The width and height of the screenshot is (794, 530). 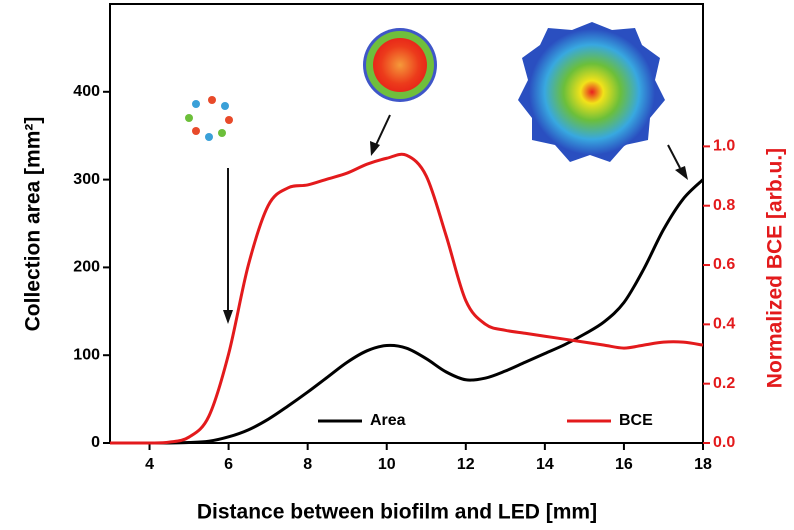 I want to click on x-tick-label: 8, so click(x=307, y=464).